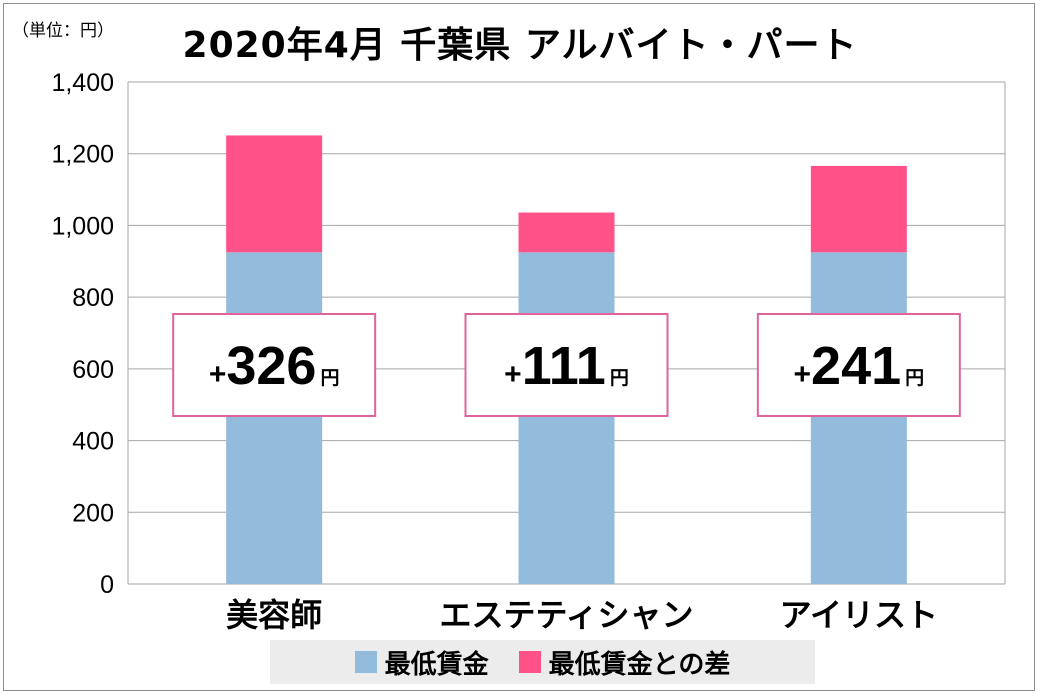 The image size is (1040, 696). I want to click on legend-item-diff: 最低賃金との差, so click(624, 662).